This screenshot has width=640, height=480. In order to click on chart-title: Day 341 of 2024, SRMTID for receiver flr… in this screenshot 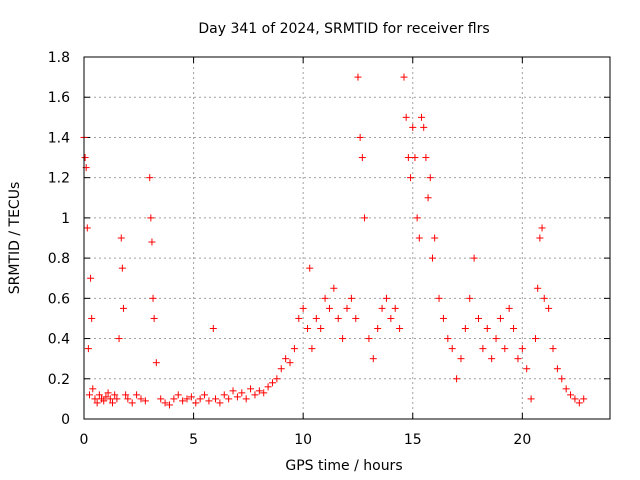, I will do `click(343, 29)`.